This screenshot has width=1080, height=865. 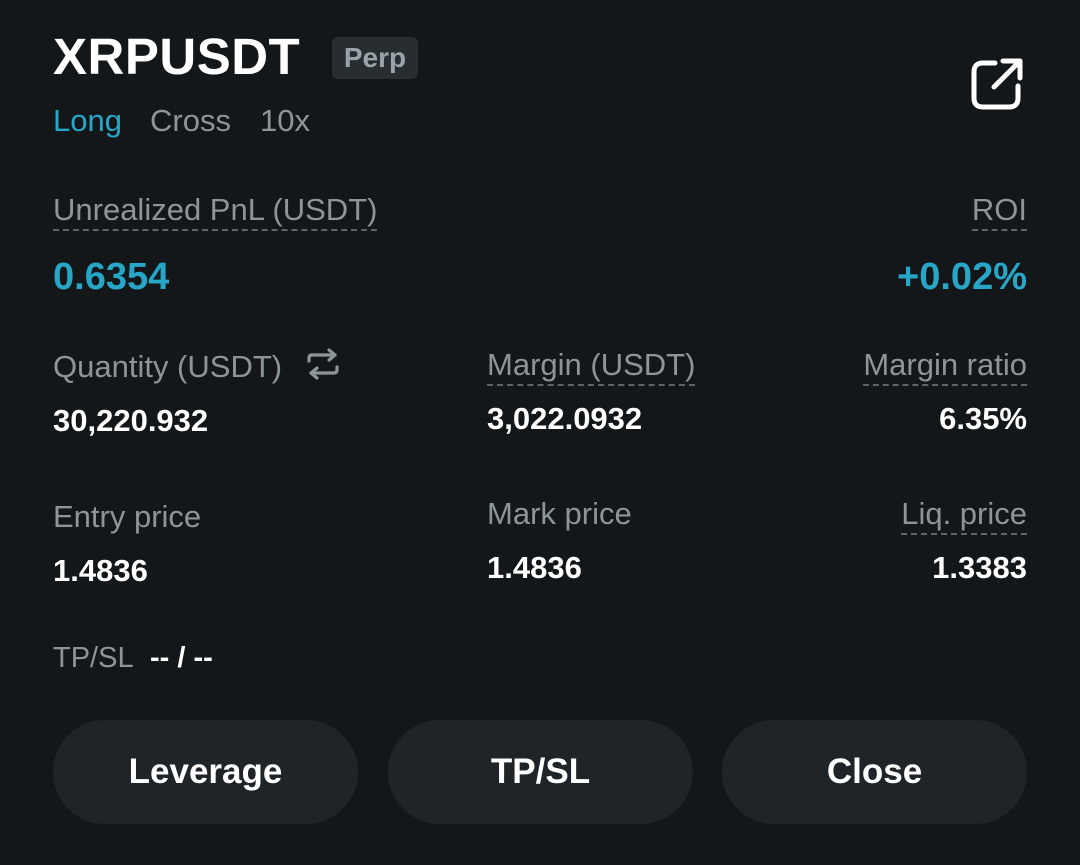 What do you see at coordinates (100, 570) in the screenshot?
I see `entry-price-value: 1.4836` at bounding box center [100, 570].